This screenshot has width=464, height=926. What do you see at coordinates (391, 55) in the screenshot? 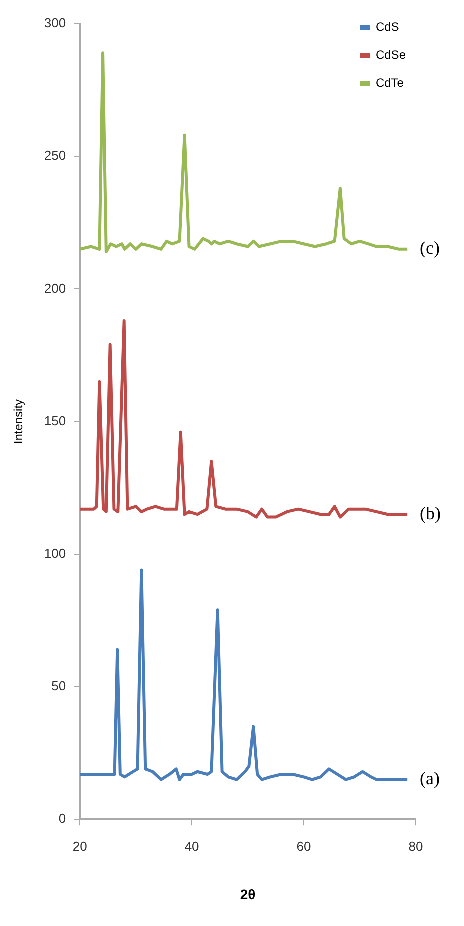
I see `legend-label: CdSe` at bounding box center [391, 55].